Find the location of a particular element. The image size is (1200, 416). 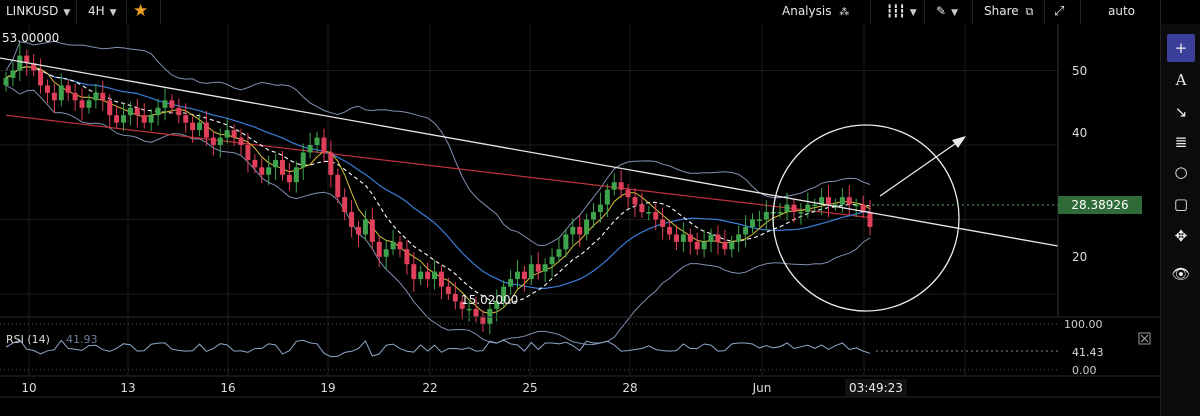

interval-selector: 4H ▼ is located at coordinates (102, 11).